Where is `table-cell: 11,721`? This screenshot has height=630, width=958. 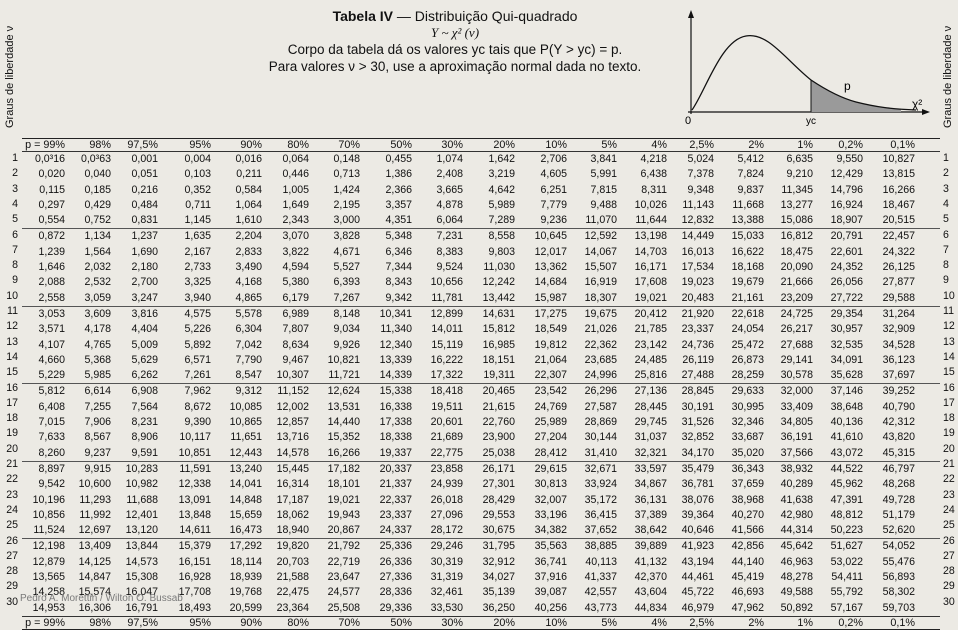 table-cell: 11,721 is located at coordinates (344, 375).